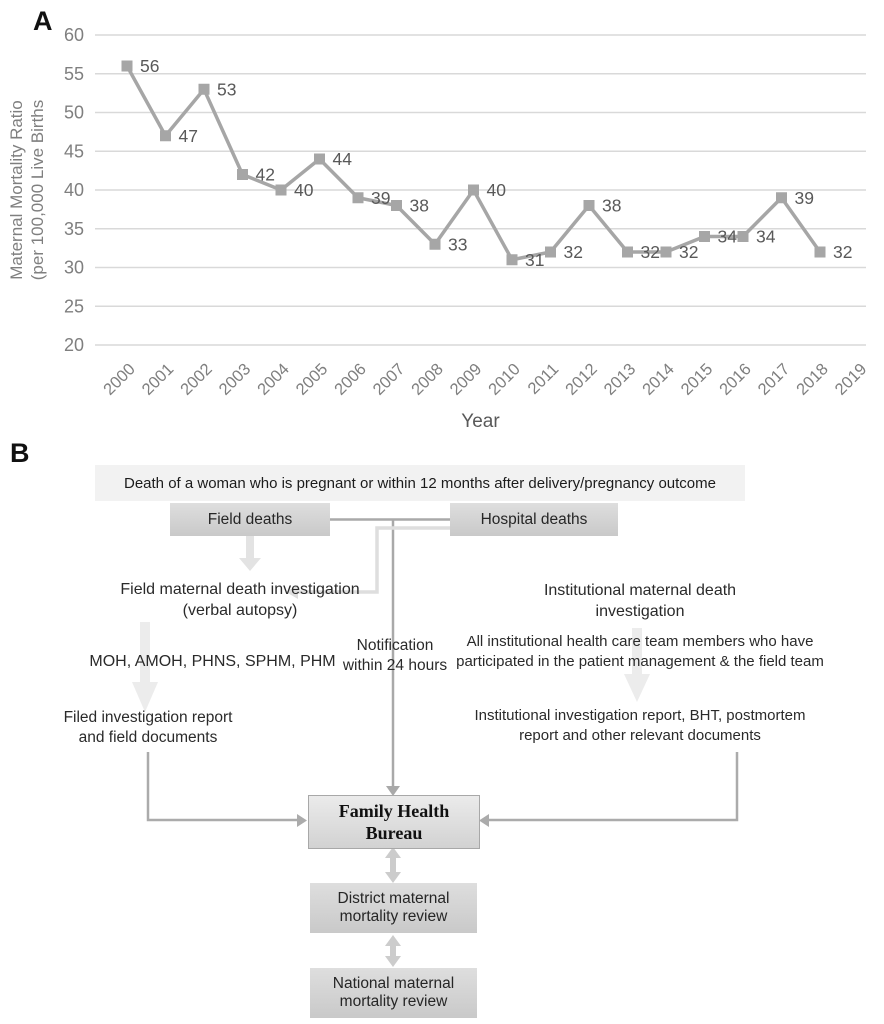 The image size is (884, 1024). Describe the element at coordinates (74, 74) in the screenshot. I see `y-tick-label: 55` at that location.